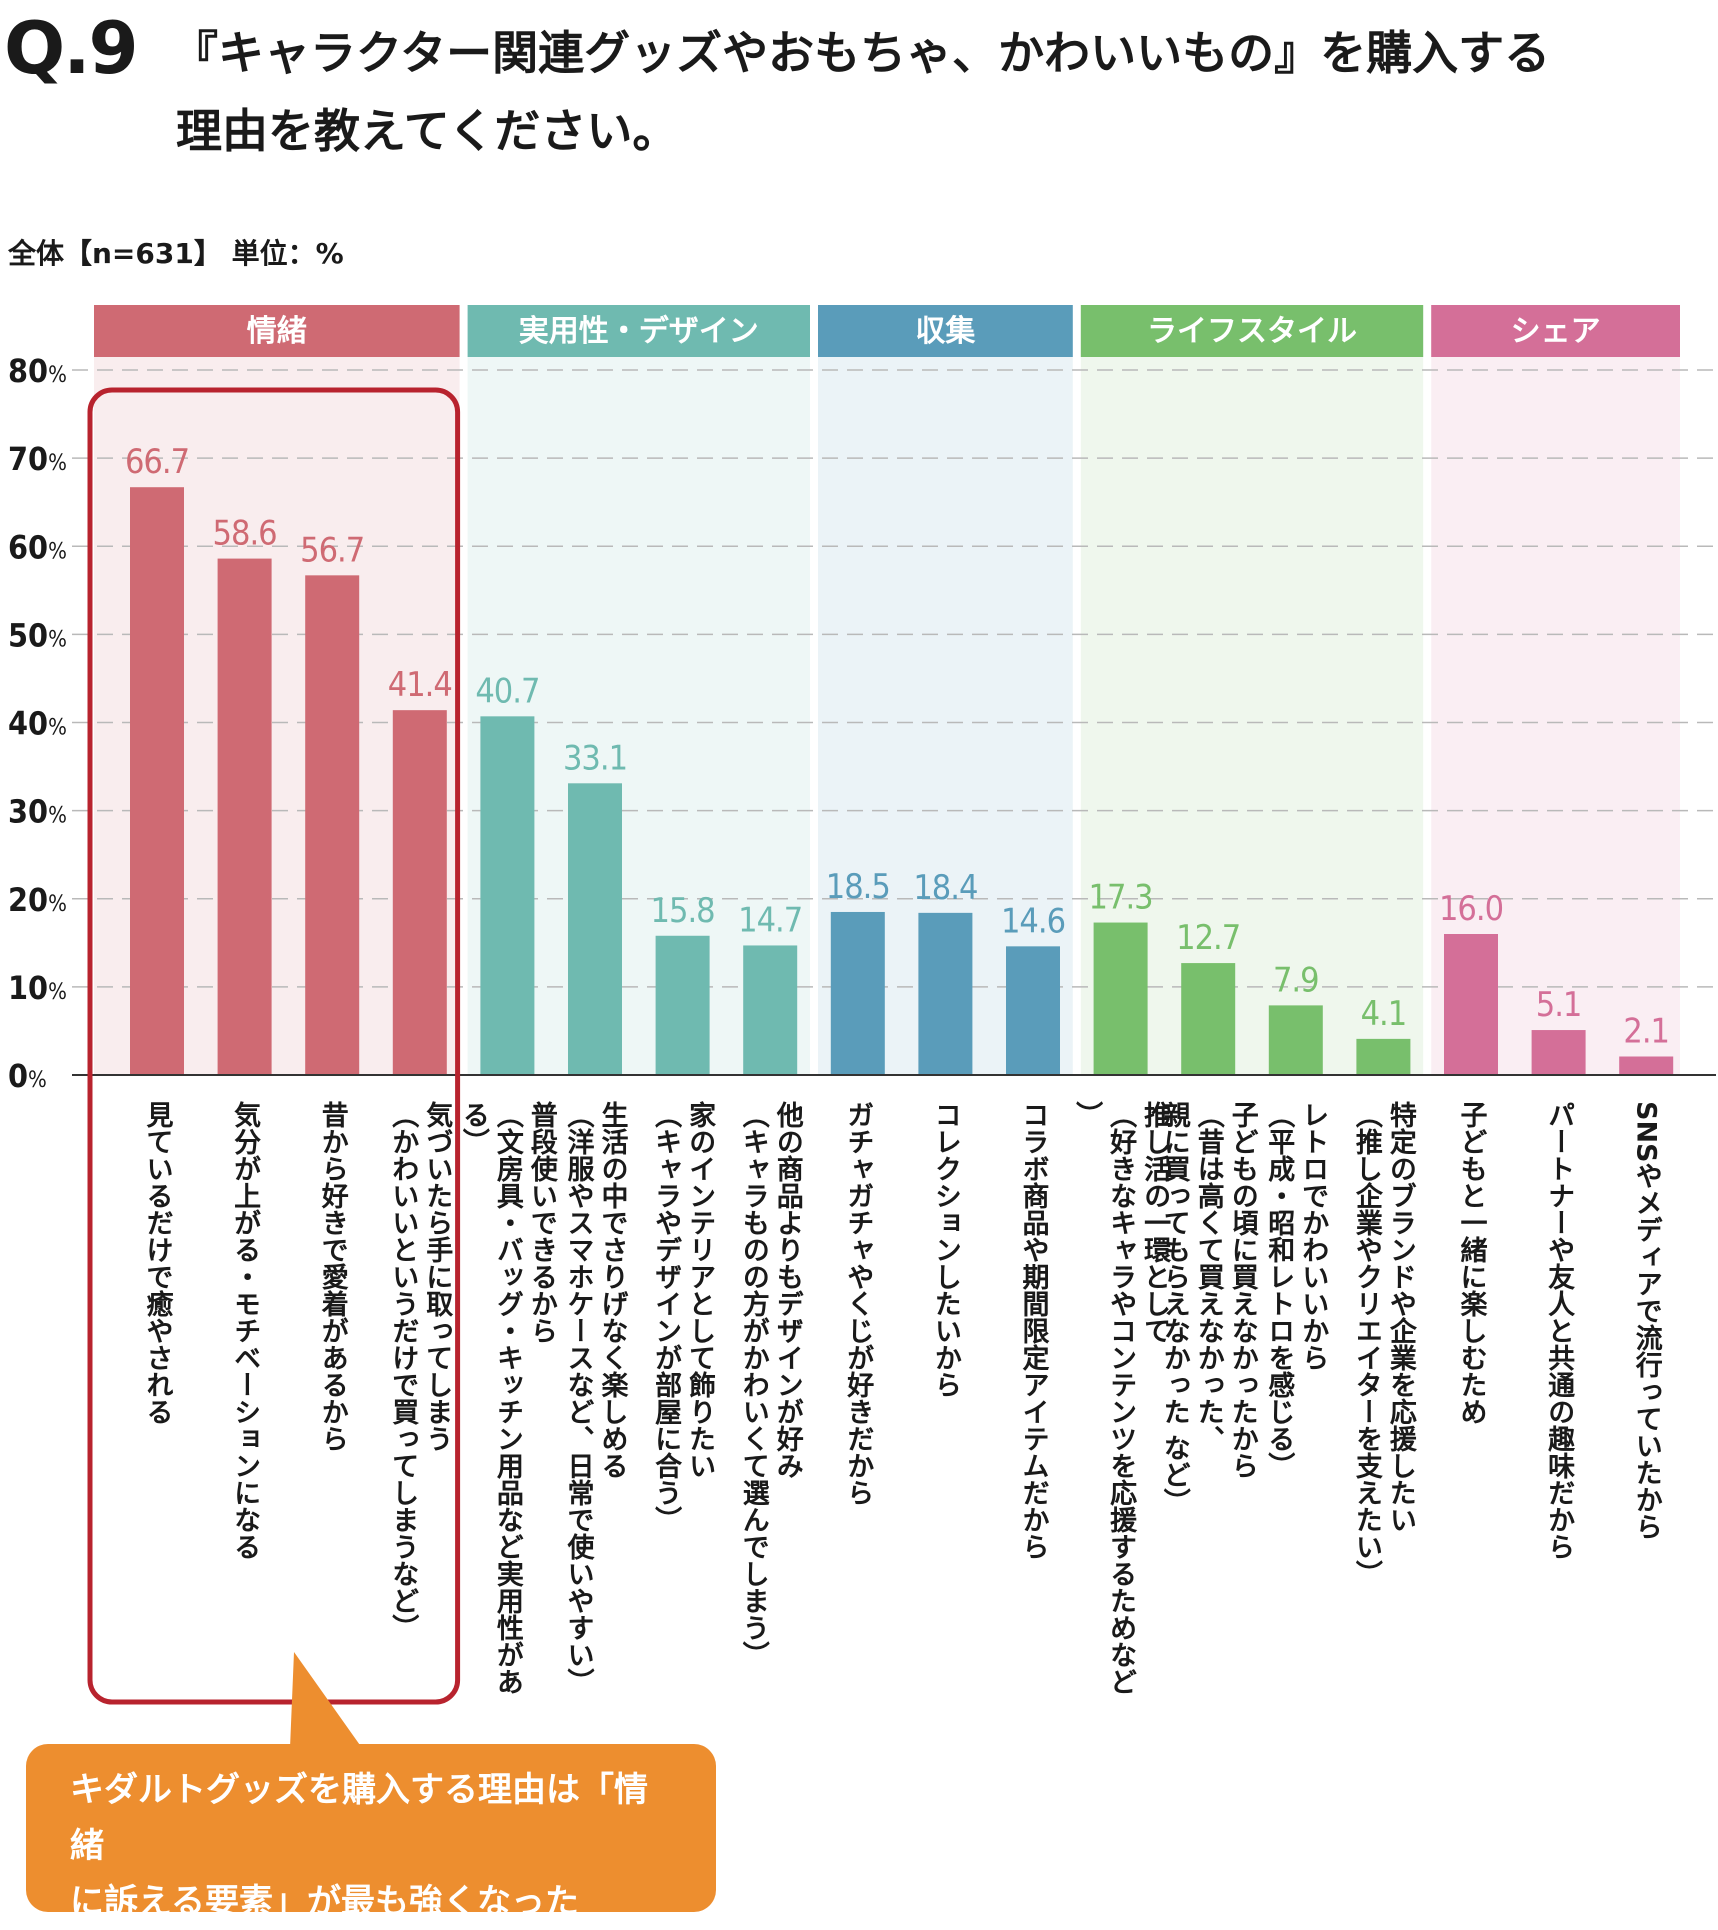 This screenshot has width=1718, height=1930. I want to click on category-label: （昔は高くて買えなかった、, so click(1209, 1276).